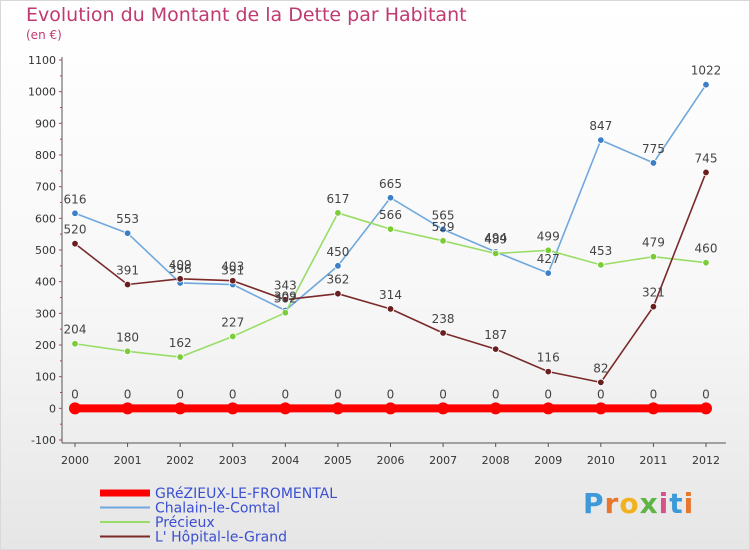 The width and height of the screenshot is (750, 550). I want to click on data-label: 529, so click(443, 227).